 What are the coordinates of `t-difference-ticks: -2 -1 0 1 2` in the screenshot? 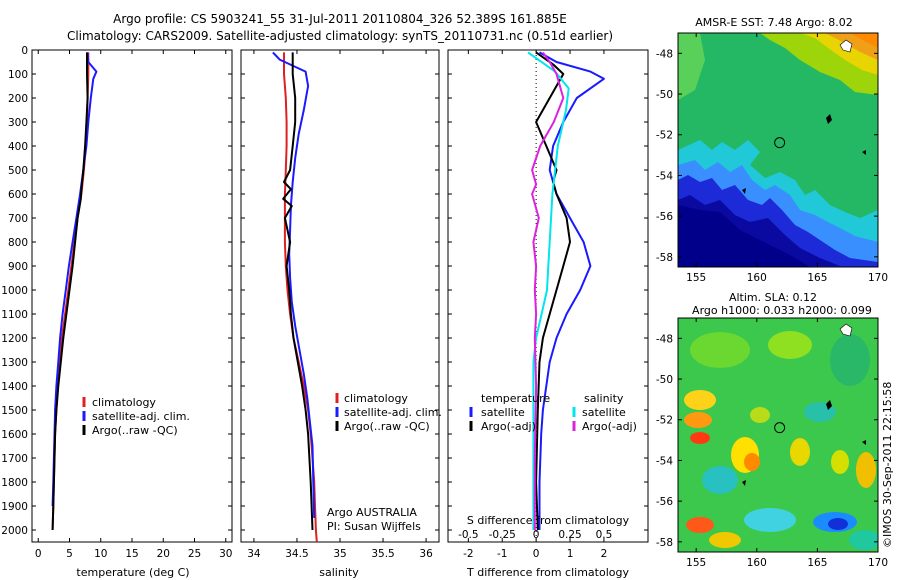 It's located at (535, 305).